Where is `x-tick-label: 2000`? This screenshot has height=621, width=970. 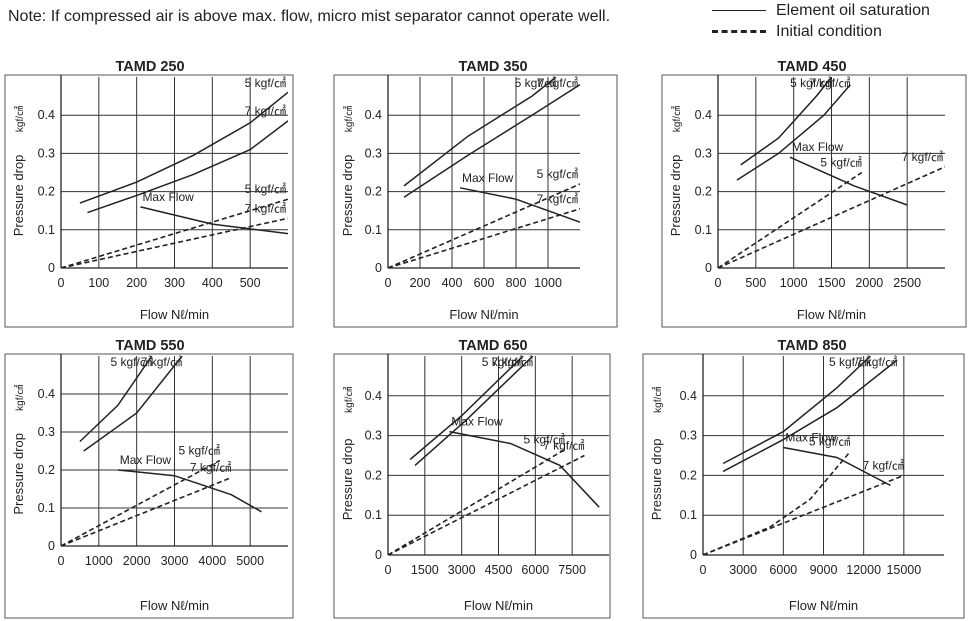 x-tick-label: 2000 is located at coordinates (869, 283).